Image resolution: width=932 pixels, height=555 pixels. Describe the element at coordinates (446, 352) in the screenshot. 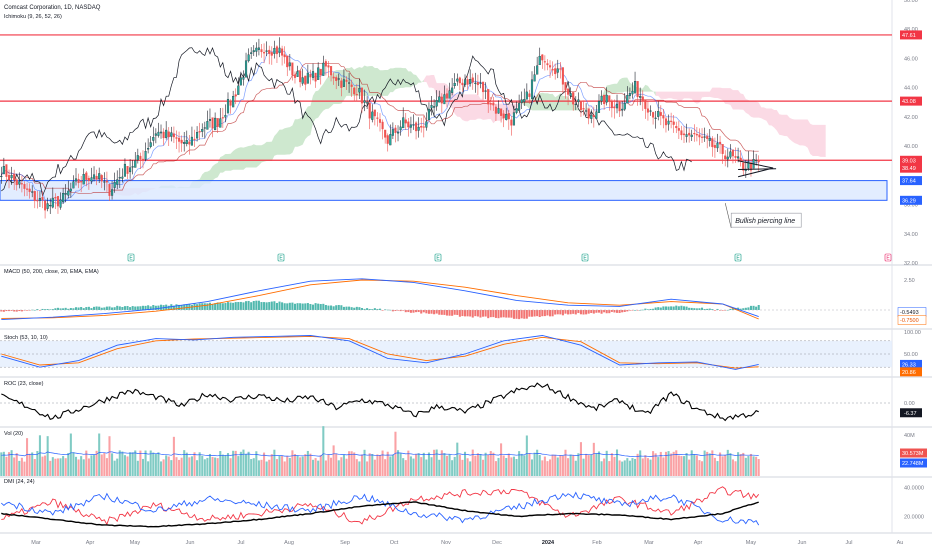

I see `stoch-pane` at that location.